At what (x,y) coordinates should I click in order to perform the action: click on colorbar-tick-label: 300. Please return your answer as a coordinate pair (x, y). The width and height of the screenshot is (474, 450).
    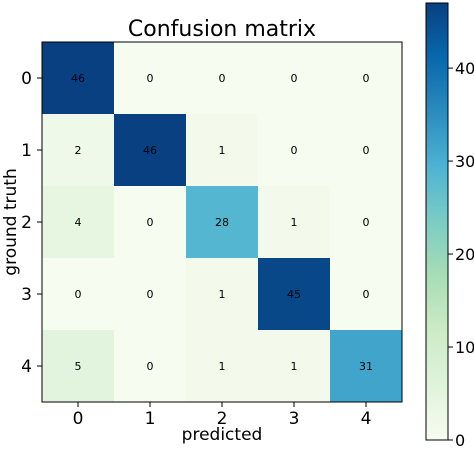
    Looking at the image, I should click on (464, 161).